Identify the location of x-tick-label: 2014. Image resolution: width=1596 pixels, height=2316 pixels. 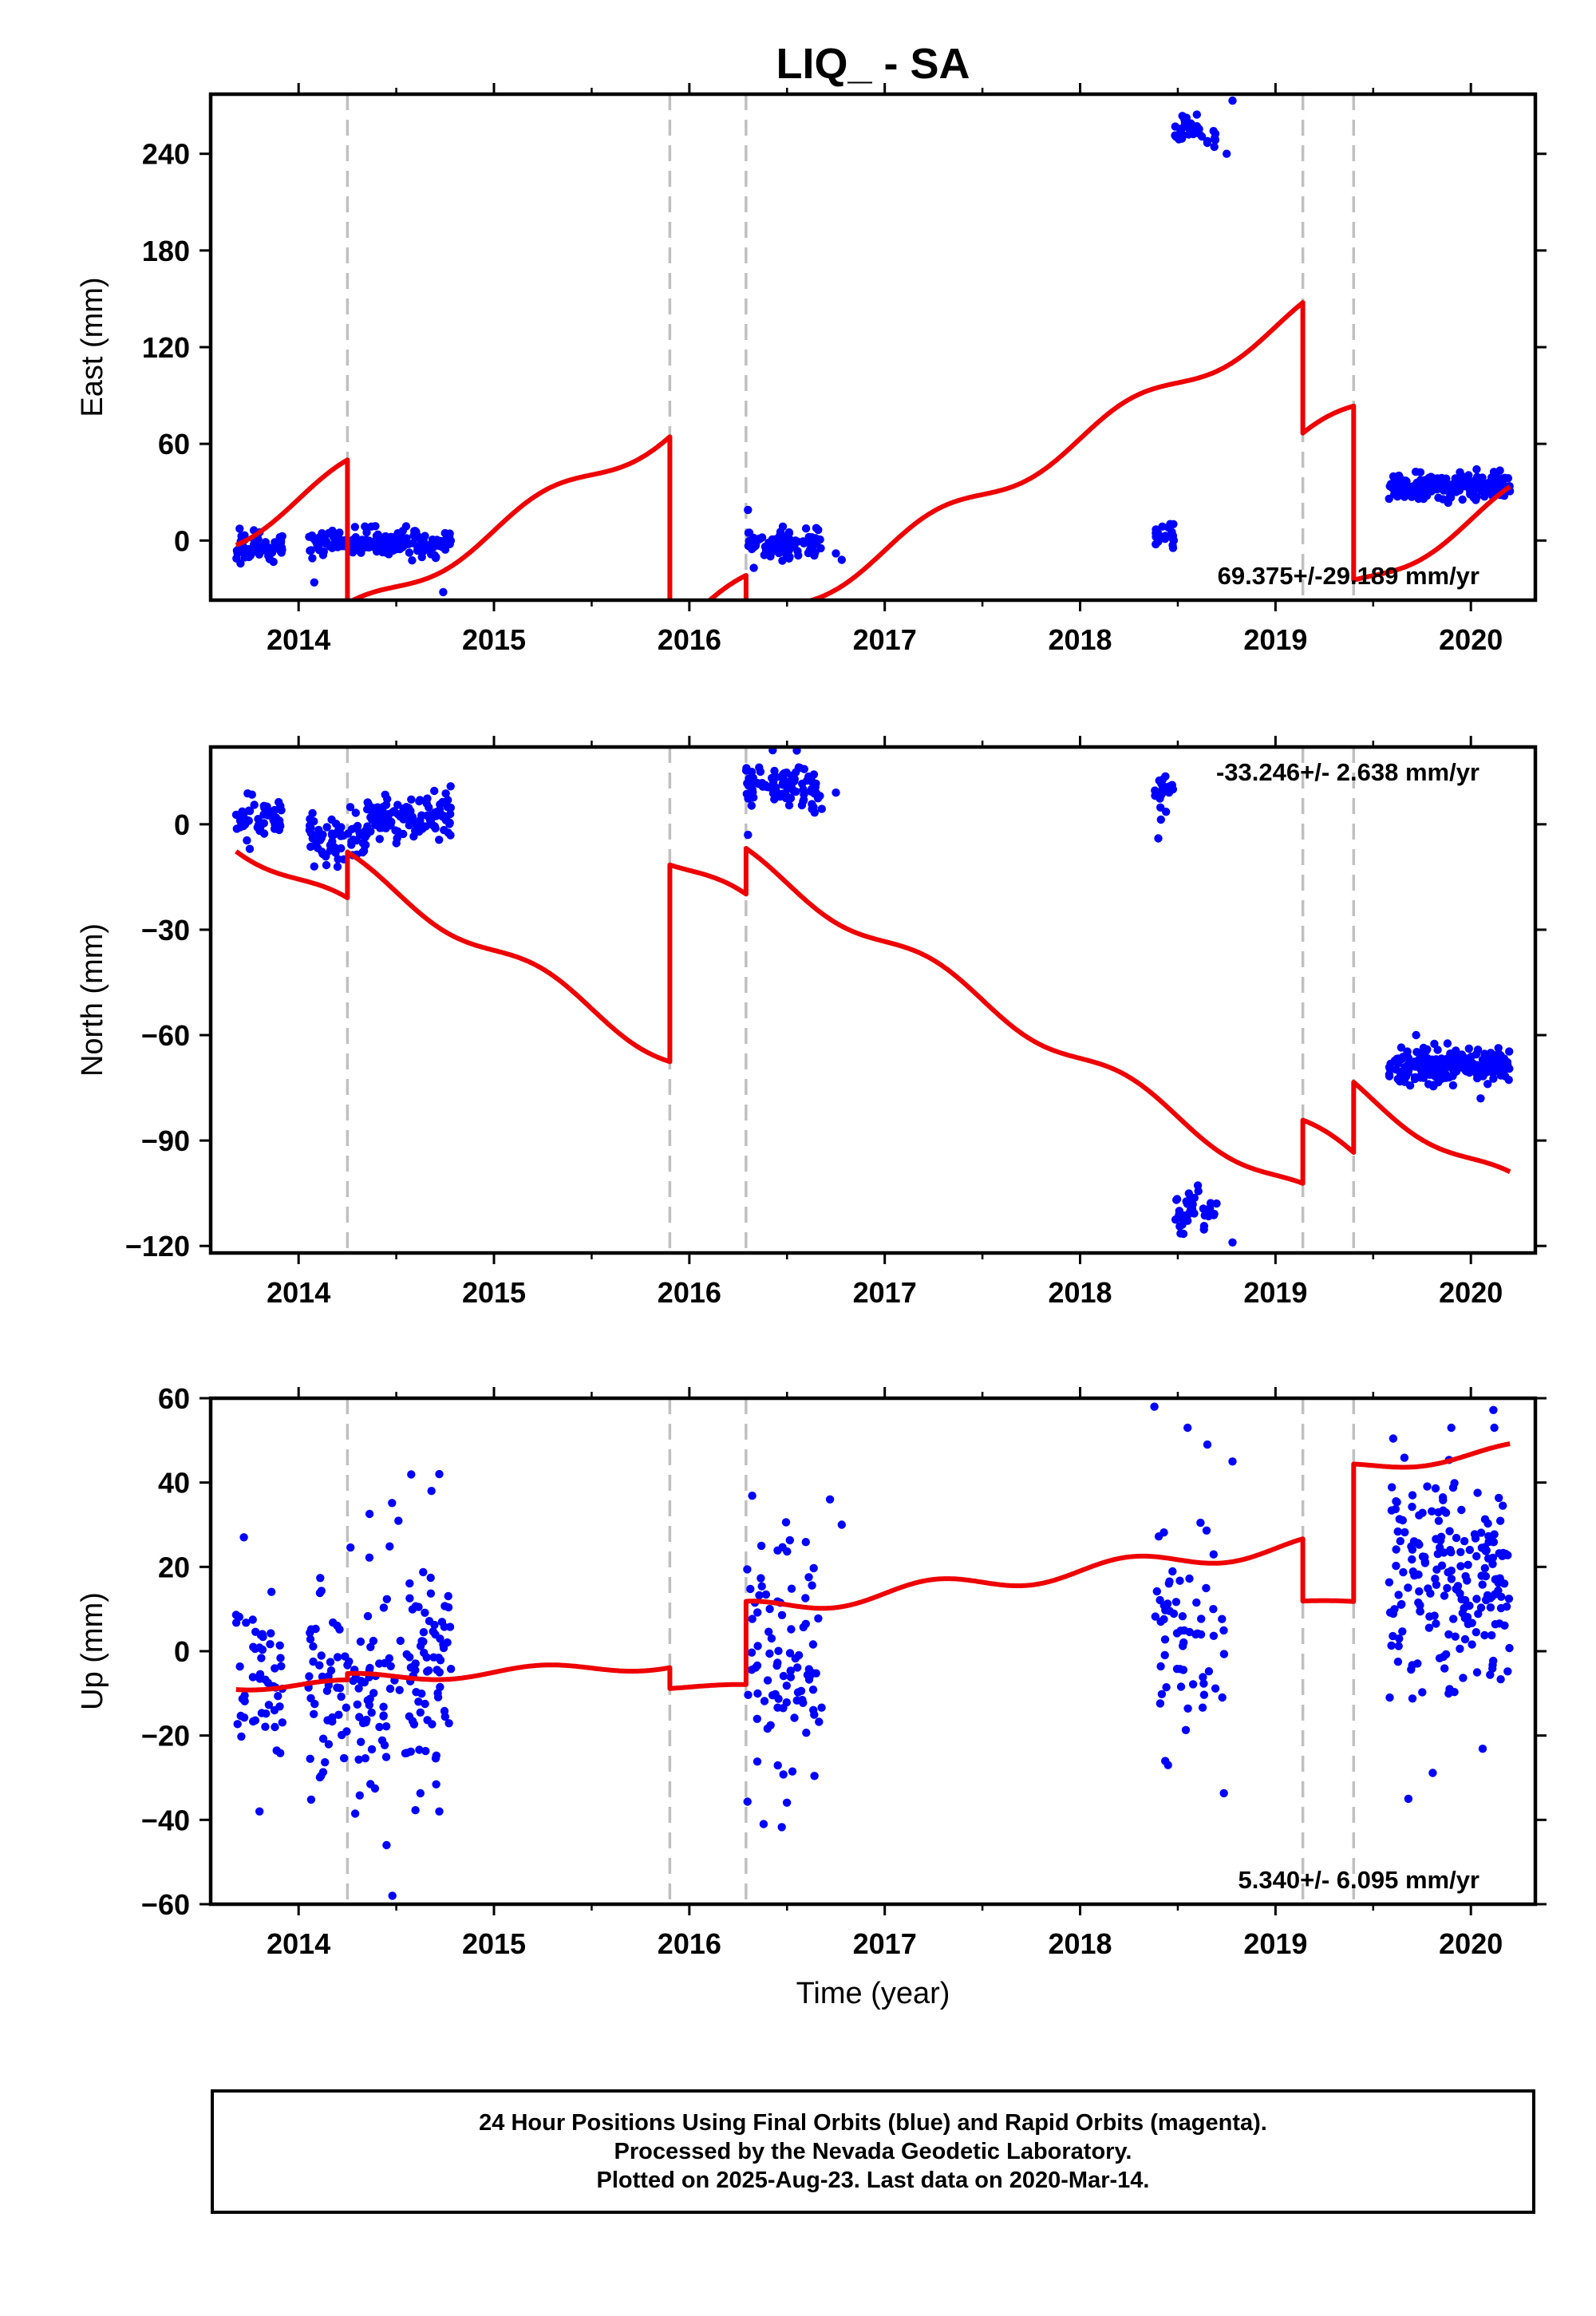
(298, 1943).